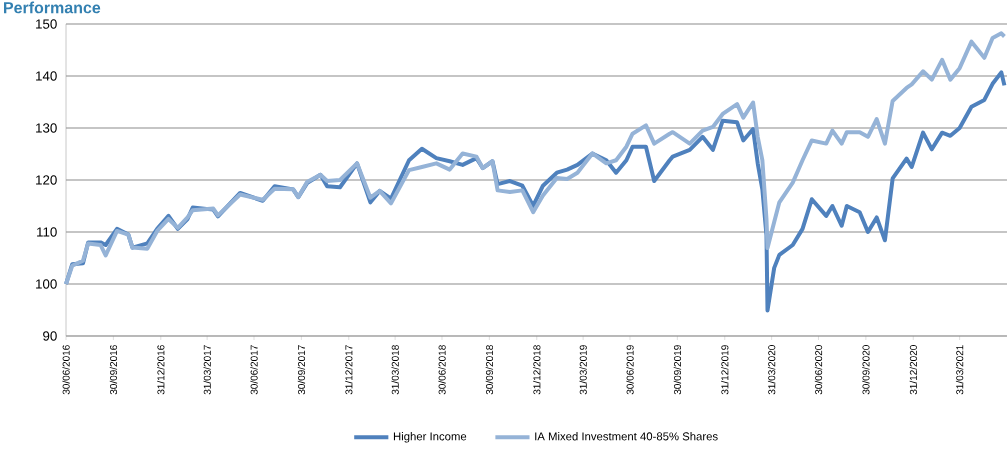  I want to click on y-tick-label: 140, so click(46, 76).